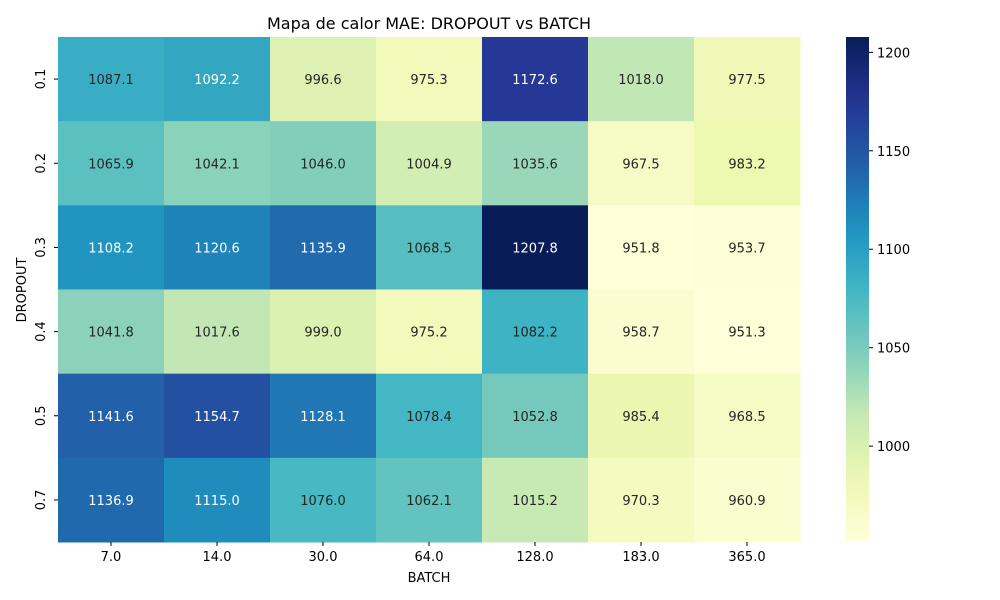  I want to click on cell-value-label: 1015.2, so click(535, 501).